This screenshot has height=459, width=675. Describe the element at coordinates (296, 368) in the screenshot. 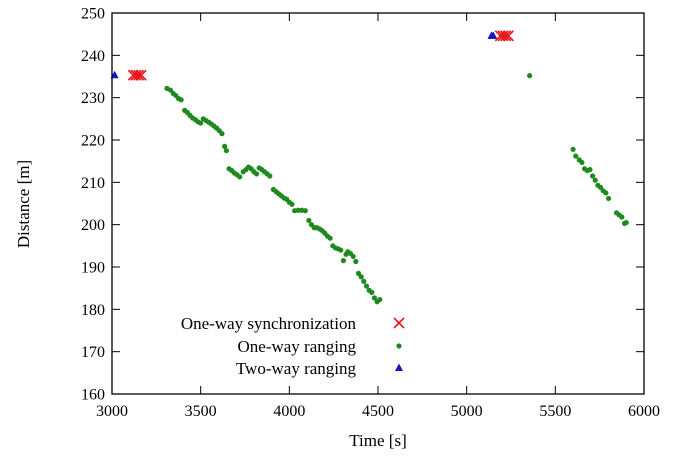

I see `legend-label-twoway: Two-way ranging` at that location.